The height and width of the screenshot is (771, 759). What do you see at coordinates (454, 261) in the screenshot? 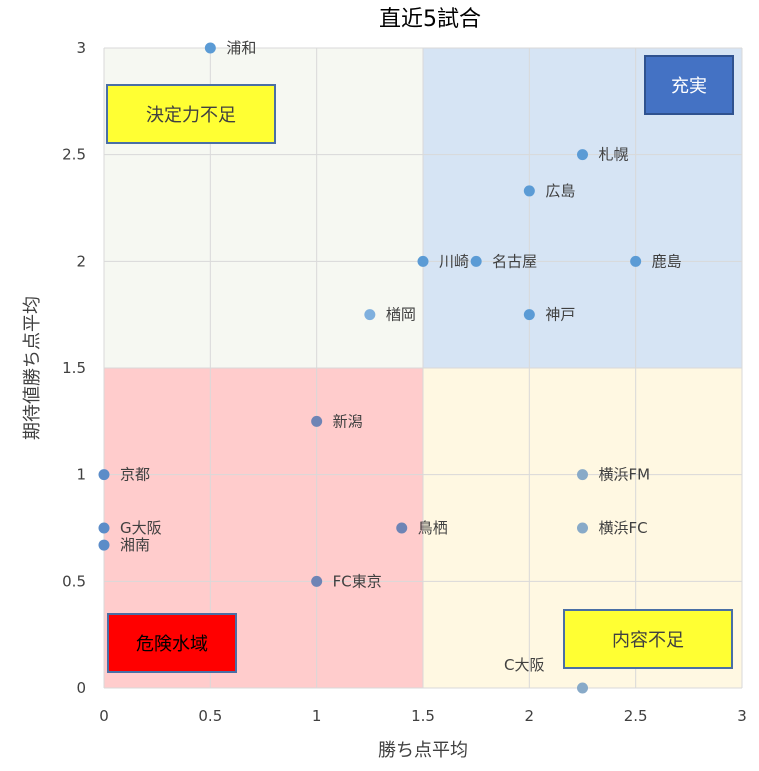
I see `data-point-label: 川崎` at bounding box center [454, 261].